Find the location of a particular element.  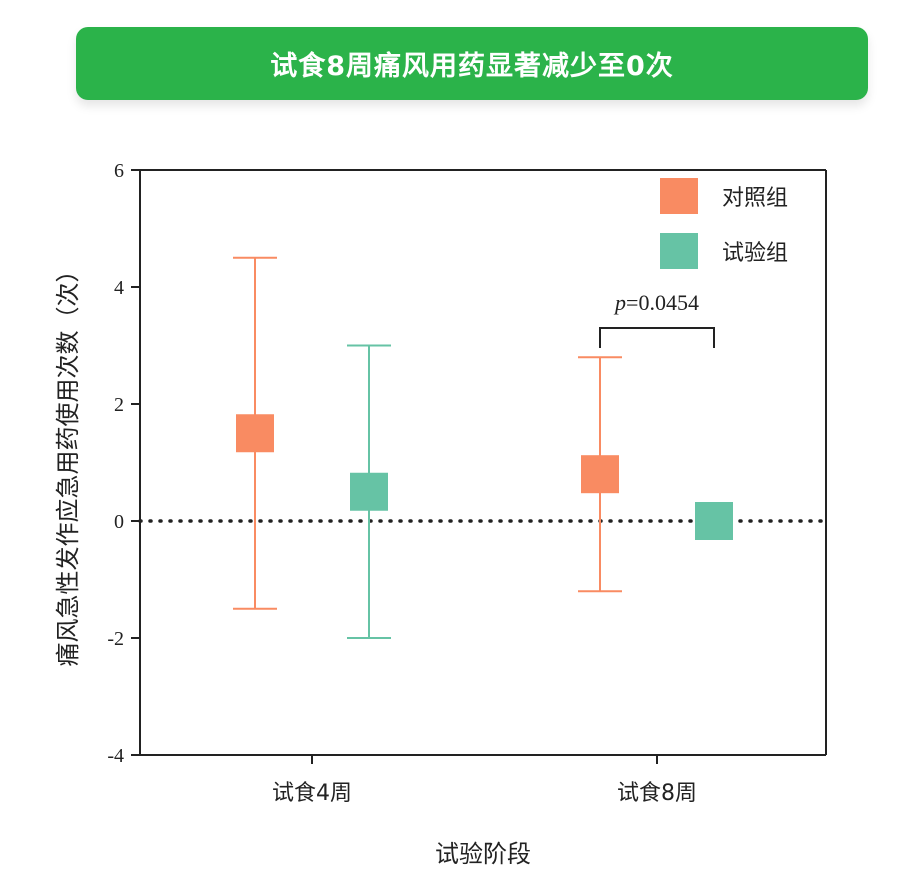

banner-title: 试食8周痛风用药显著减少至0次 is located at coordinates (472, 66).